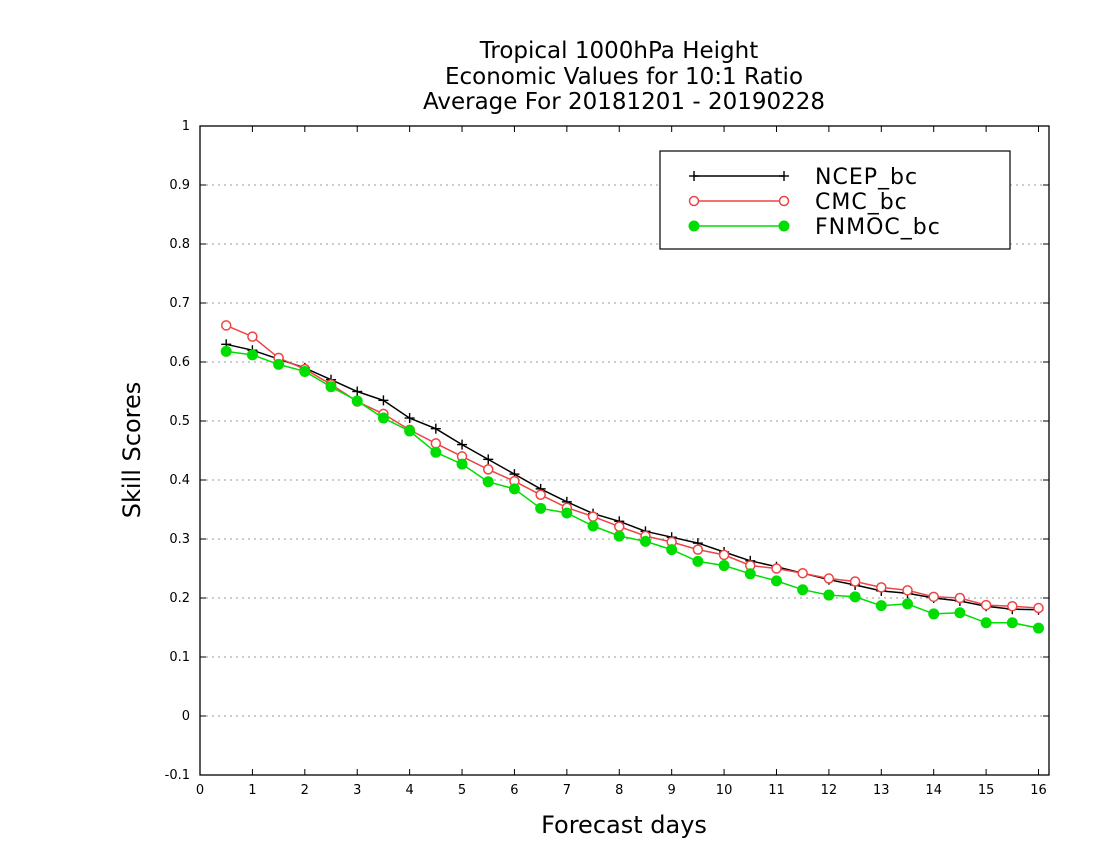 The image size is (1100, 850). What do you see at coordinates (179, 657) in the screenshot?
I see `y-tick-label: 0.1` at bounding box center [179, 657].